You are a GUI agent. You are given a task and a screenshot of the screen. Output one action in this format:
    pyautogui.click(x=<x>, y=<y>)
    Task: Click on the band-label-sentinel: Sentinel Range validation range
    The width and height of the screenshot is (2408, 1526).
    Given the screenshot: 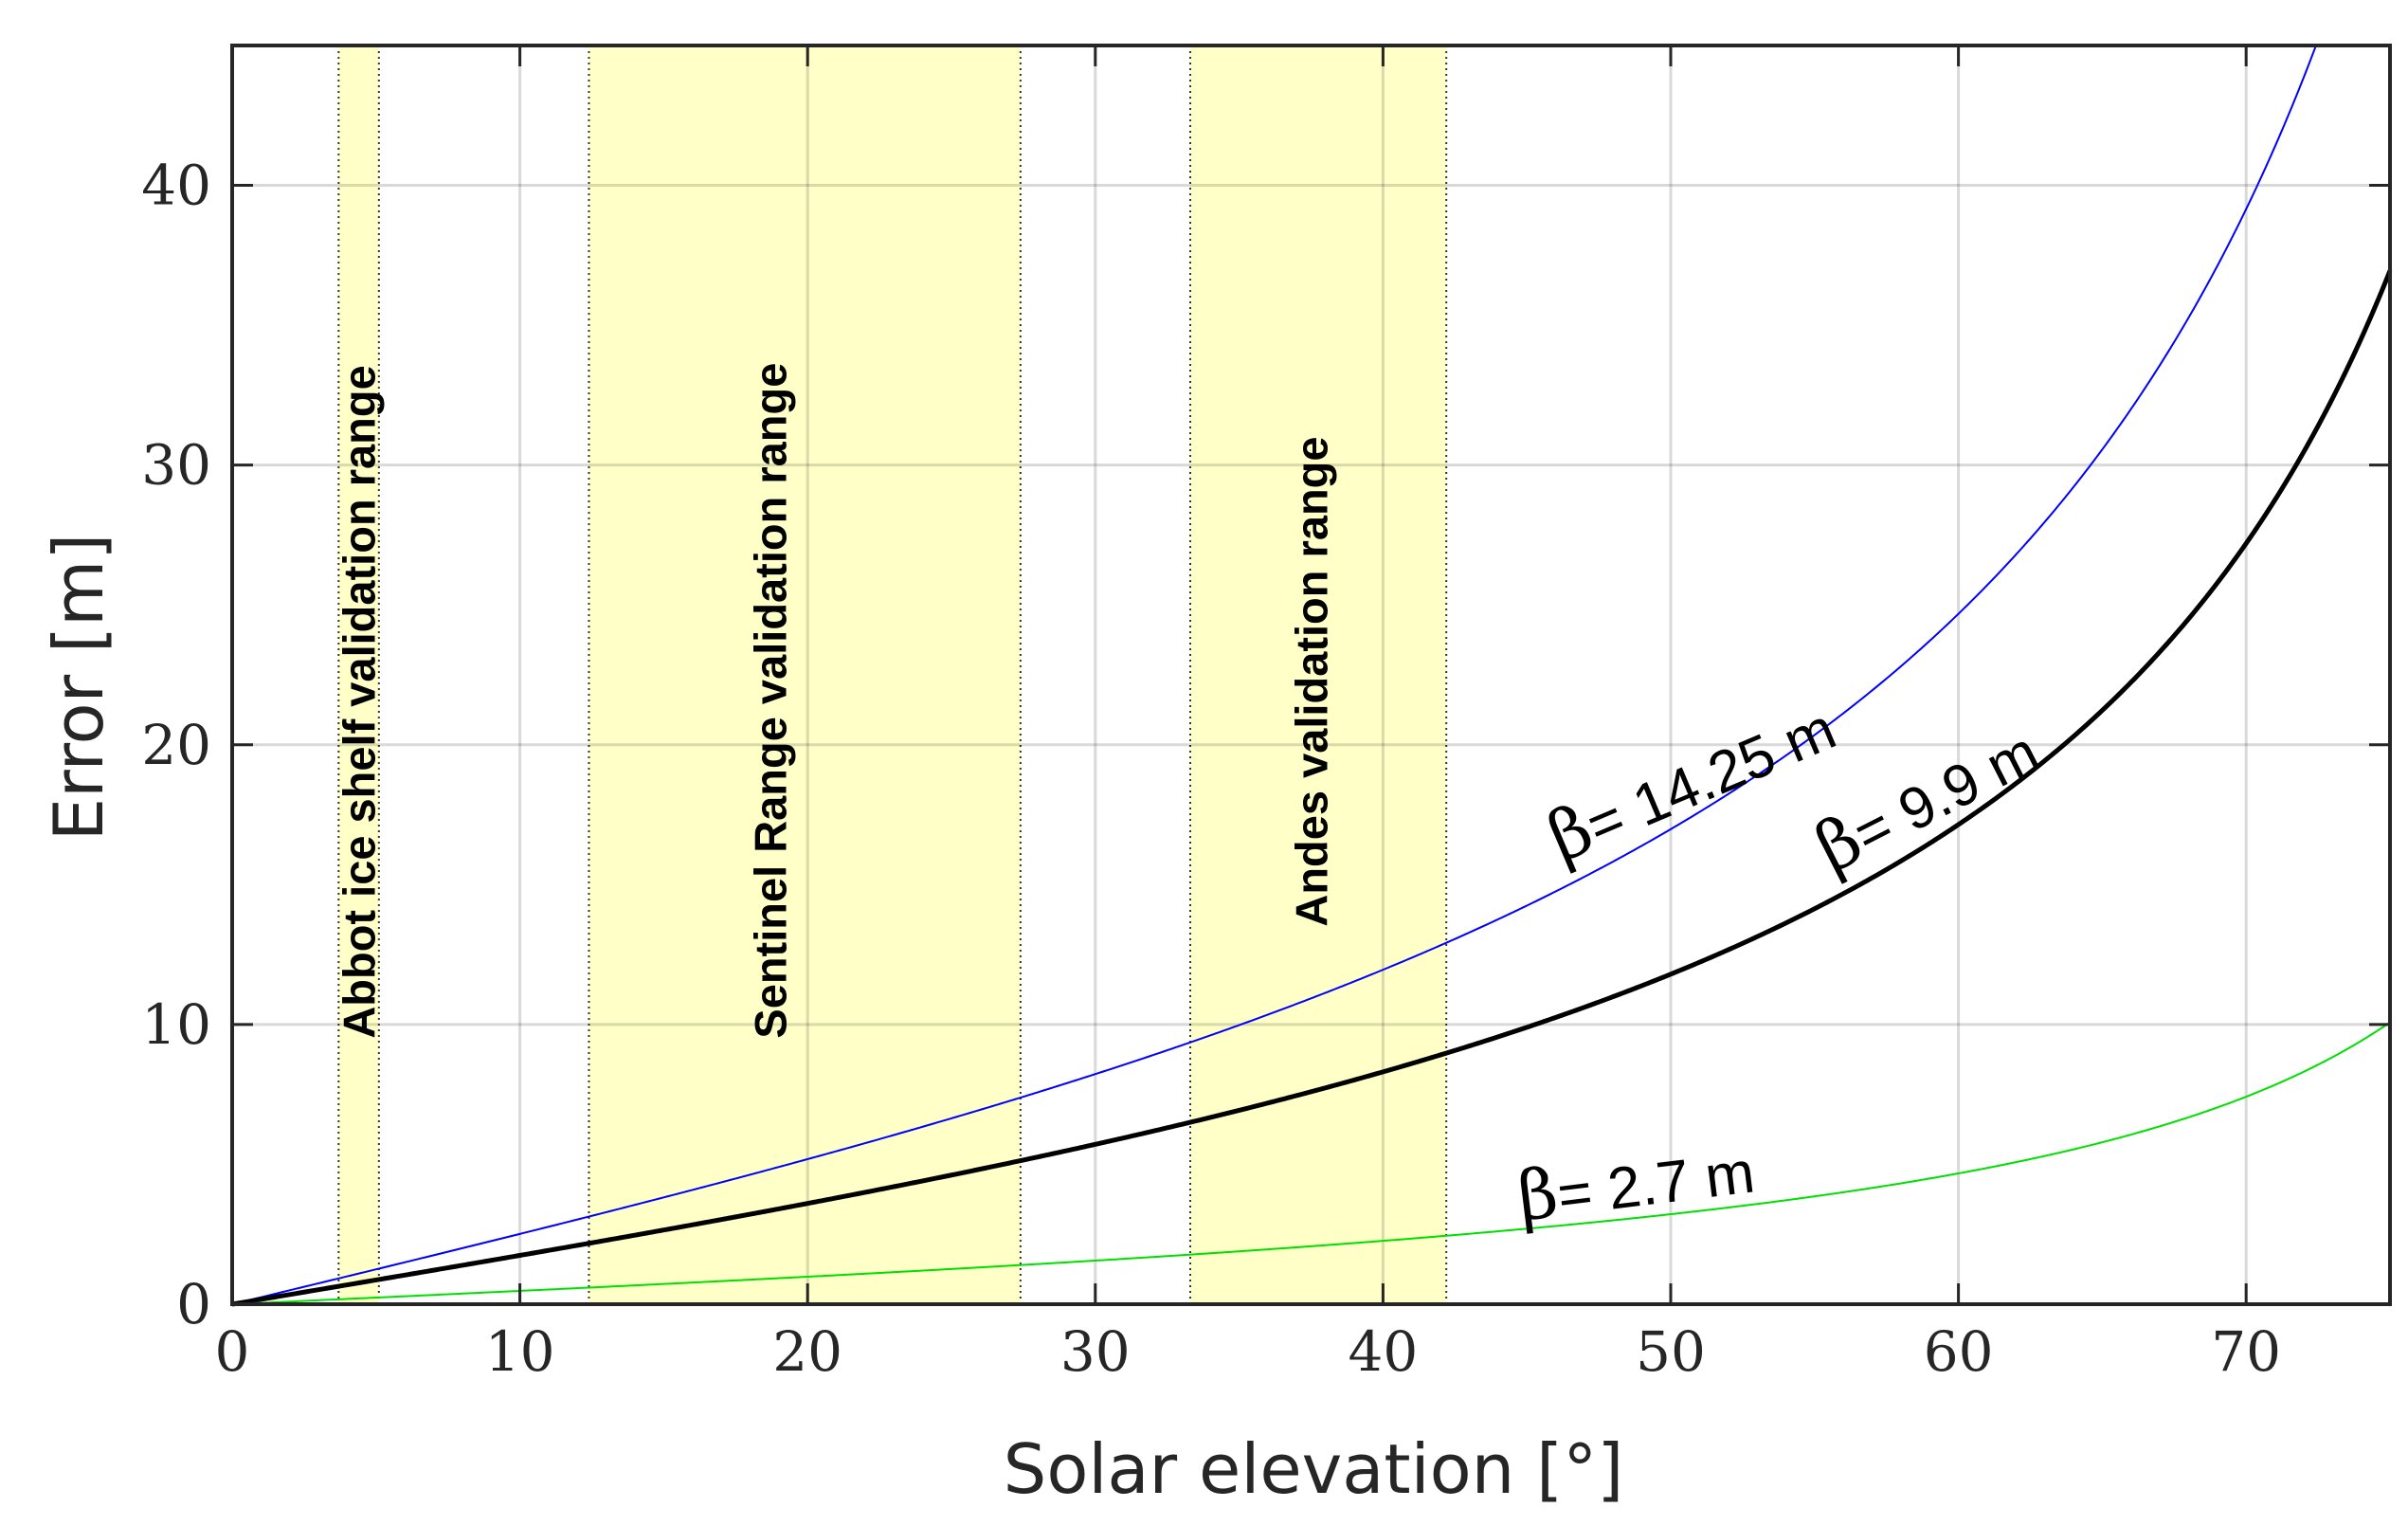 What is the action you would take?
    pyautogui.click(x=771, y=701)
    